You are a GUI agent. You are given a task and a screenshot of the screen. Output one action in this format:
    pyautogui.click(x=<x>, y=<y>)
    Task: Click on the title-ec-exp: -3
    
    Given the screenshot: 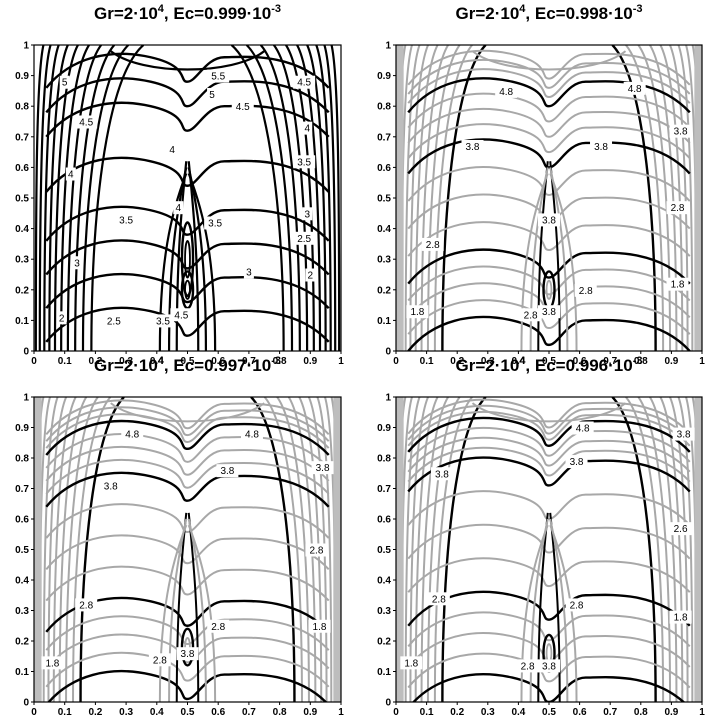 What is the action you would take?
    pyautogui.click(x=276, y=9)
    